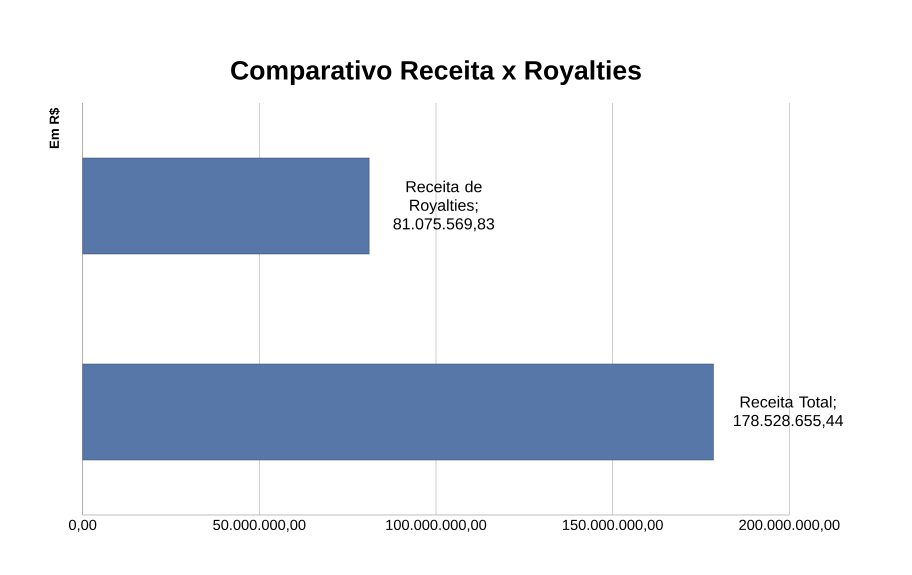 This screenshot has height=575, width=912. Describe the element at coordinates (259, 526) in the screenshot. I see `x-tick-label: 50.000.000,00` at that location.